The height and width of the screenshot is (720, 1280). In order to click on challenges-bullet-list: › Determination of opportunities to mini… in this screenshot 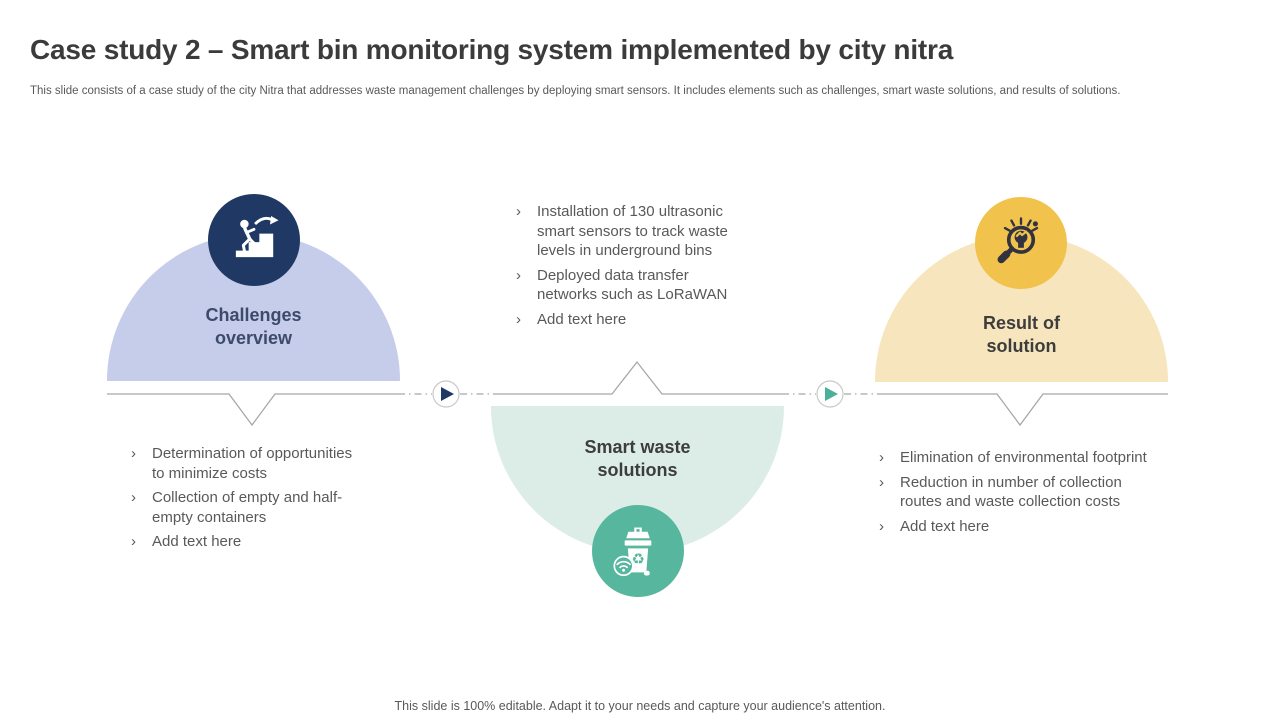, I will do `click(249, 500)`.